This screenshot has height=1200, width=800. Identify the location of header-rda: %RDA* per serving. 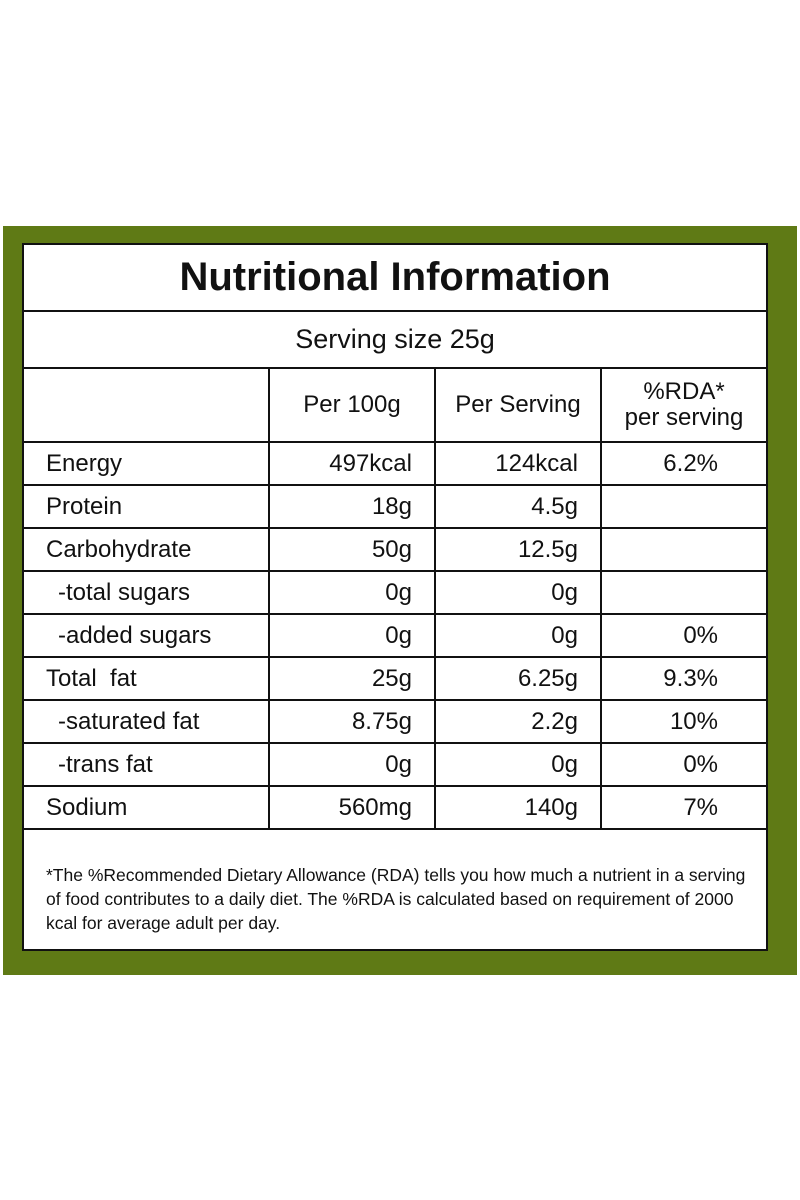
(683, 406).